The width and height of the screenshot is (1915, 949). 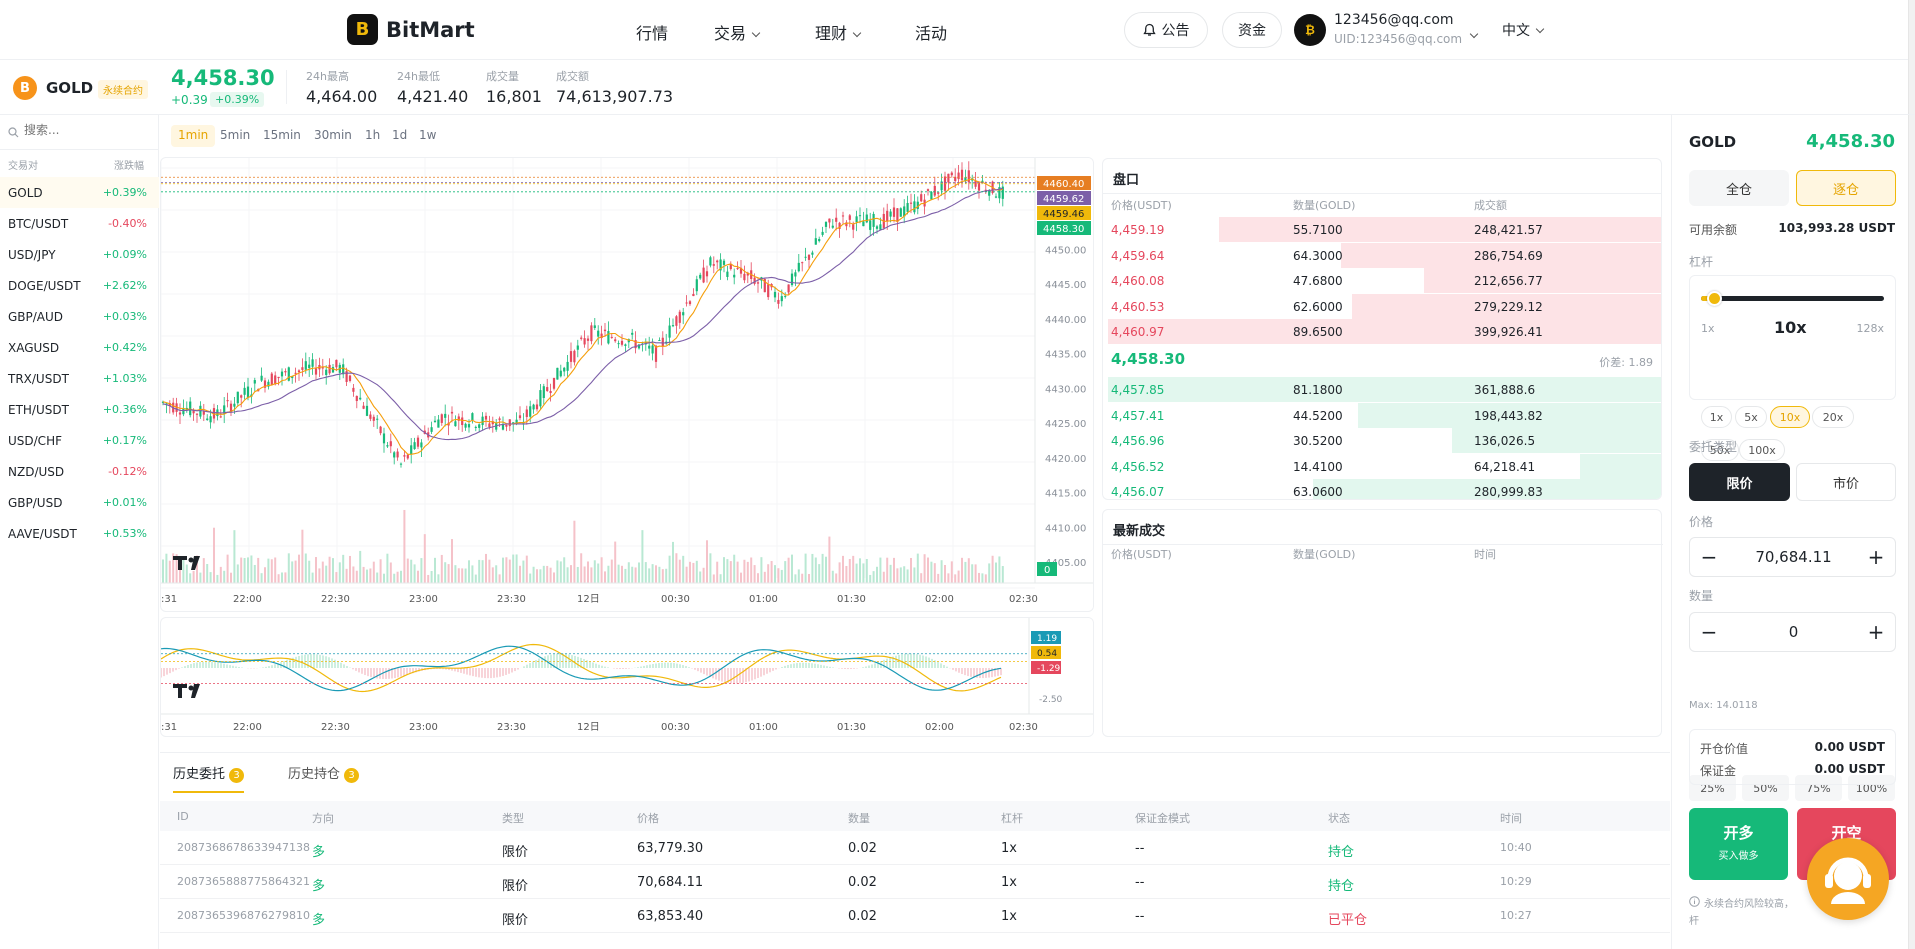 What do you see at coordinates (1394, 20) in the screenshot?
I see `user-email: 123456@qq.com` at bounding box center [1394, 20].